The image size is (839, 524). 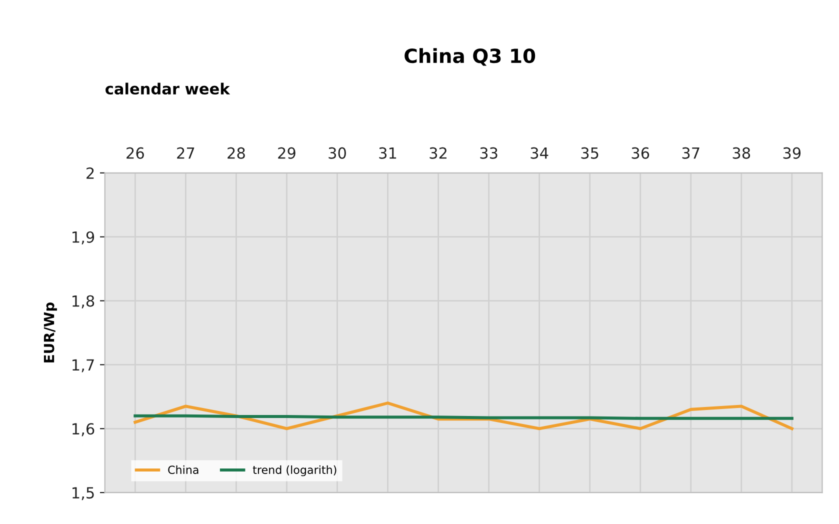 What do you see at coordinates (691, 153) in the screenshot?
I see `x-tick-label: 37` at bounding box center [691, 153].